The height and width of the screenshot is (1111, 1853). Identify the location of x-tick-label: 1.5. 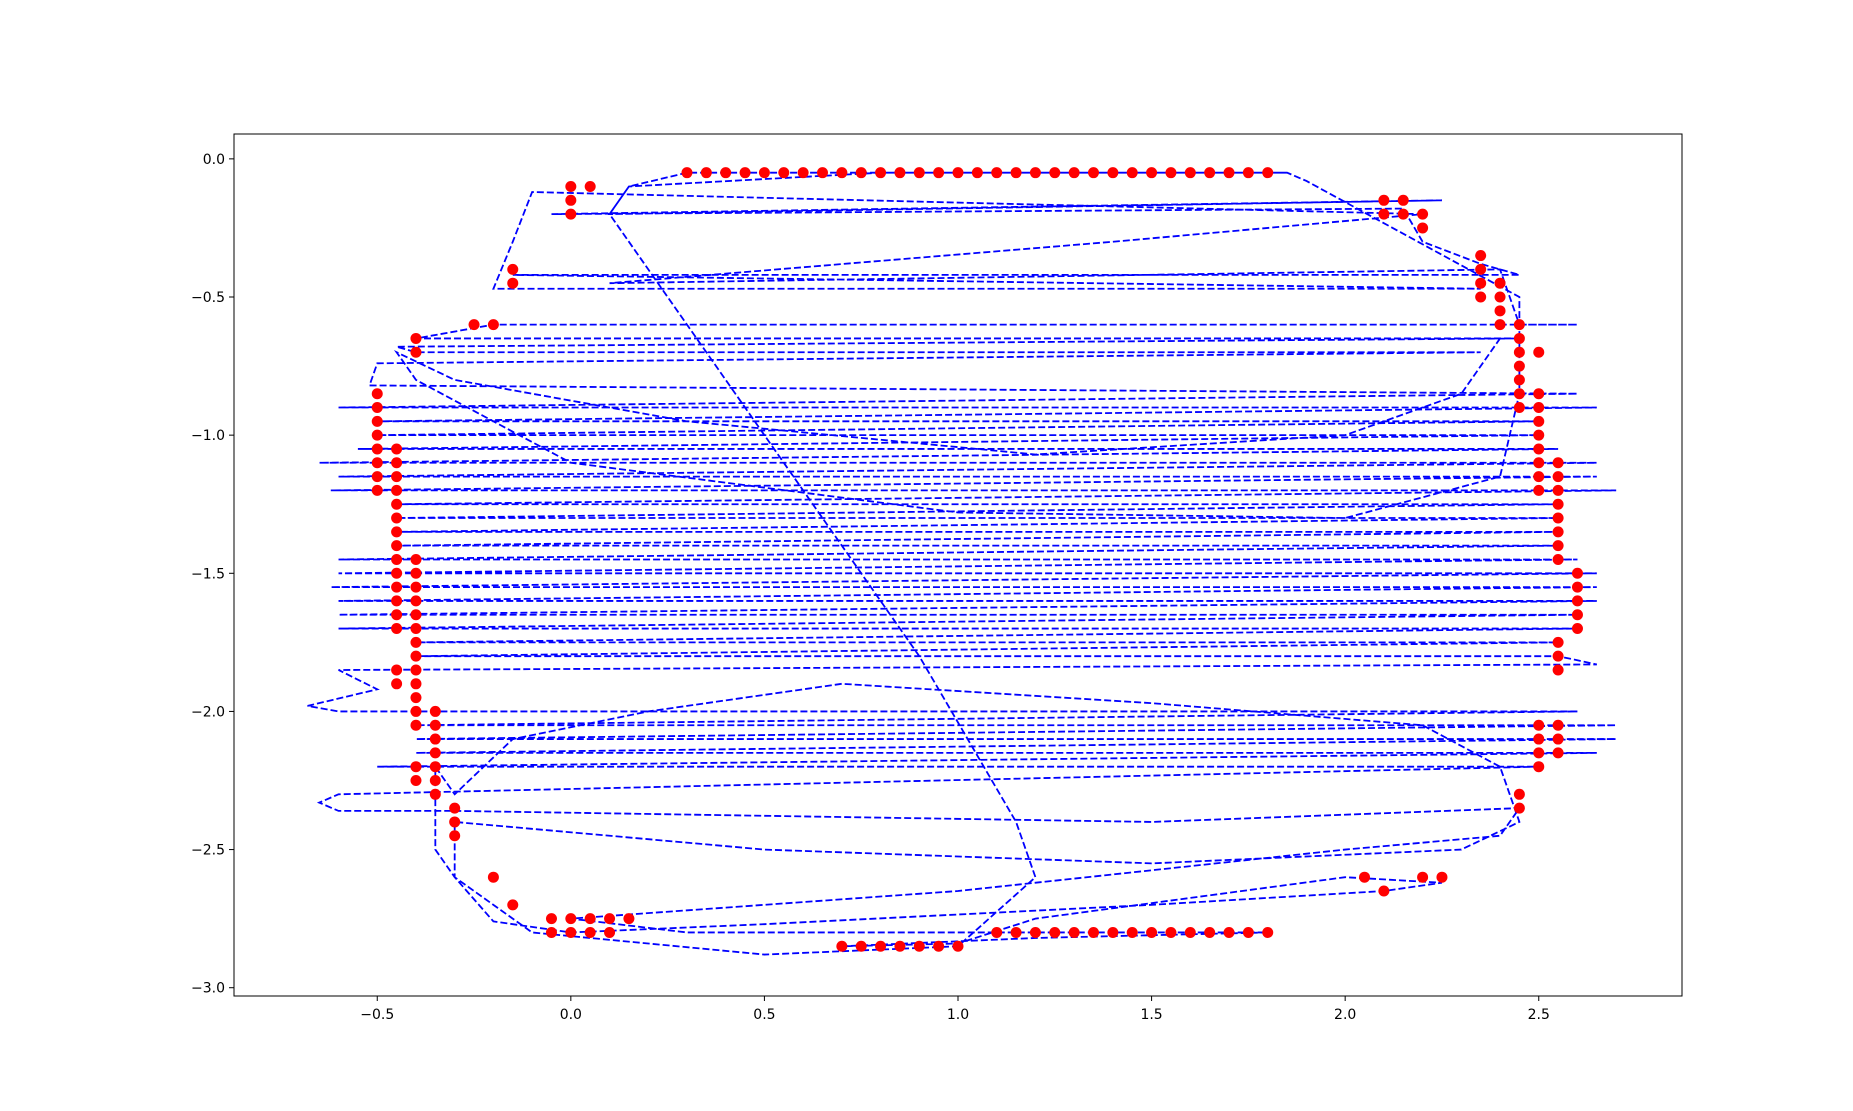
(1151, 1015).